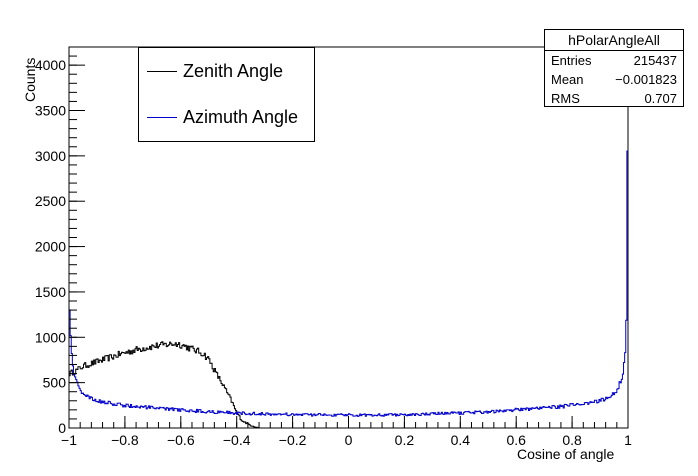 The image size is (698, 476). I want to click on stats-title: hPolarAngleAll, so click(614, 40).